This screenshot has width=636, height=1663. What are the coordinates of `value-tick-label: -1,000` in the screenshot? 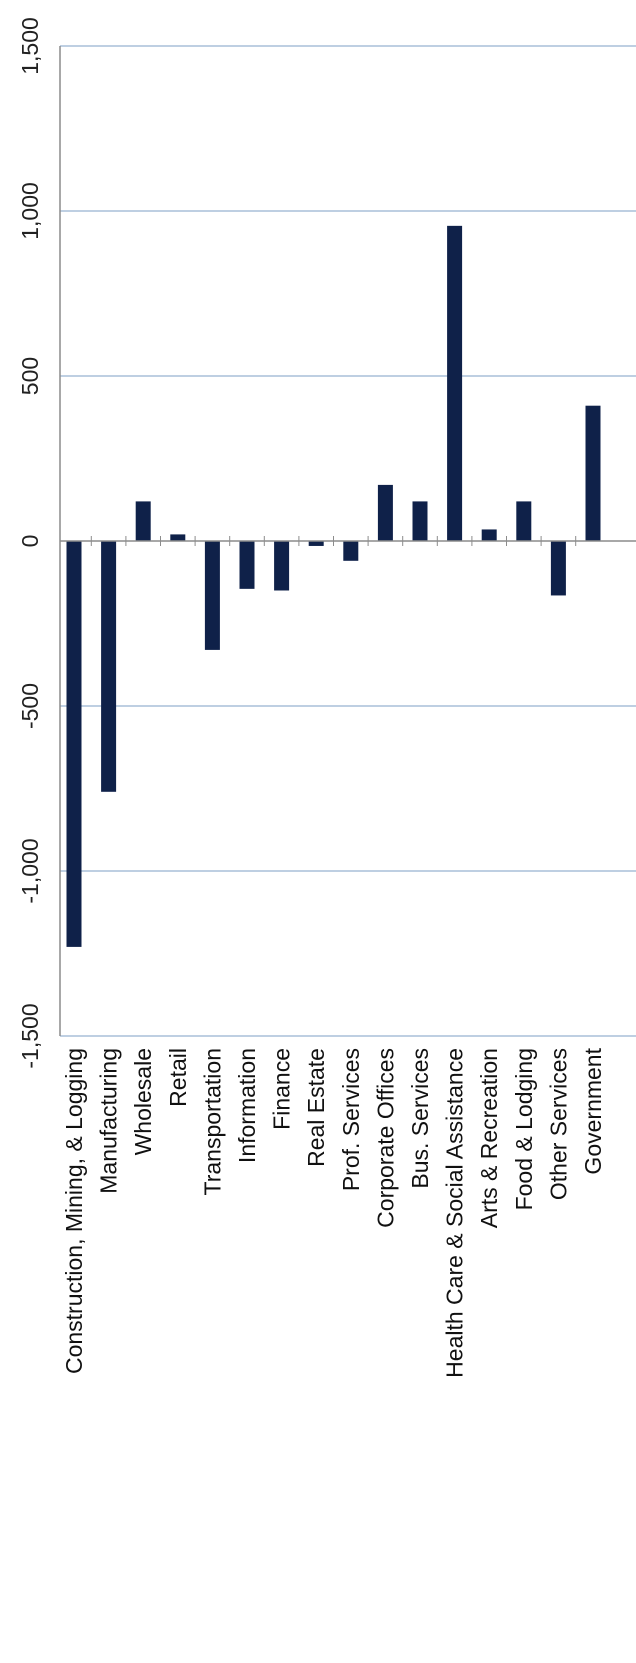 It's located at (30, 870).